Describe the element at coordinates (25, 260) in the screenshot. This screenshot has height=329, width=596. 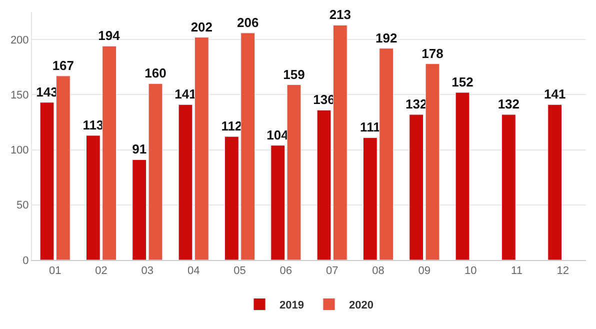
I see `y-tick-label: 0` at that location.